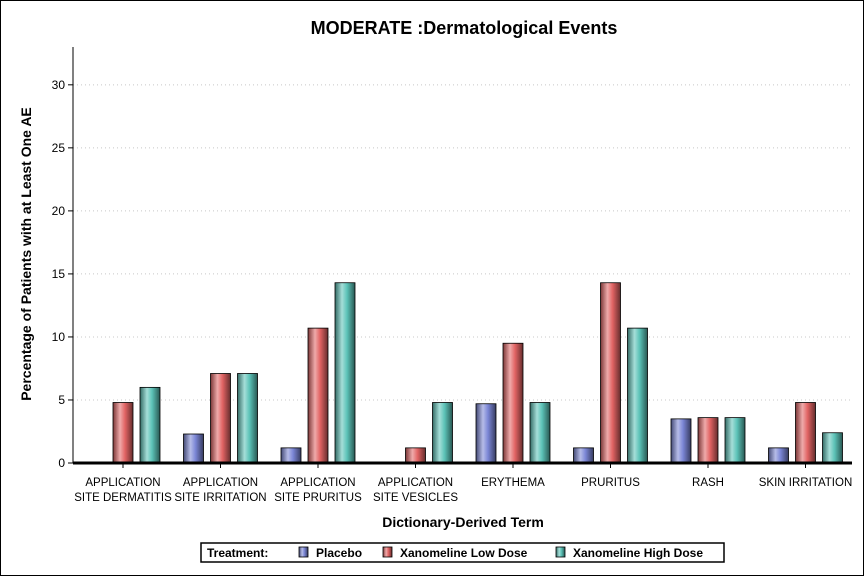 This screenshot has width=864, height=576. Describe the element at coordinates (61, 400) in the screenshot. I see `y-tick-label: 5` at that location.